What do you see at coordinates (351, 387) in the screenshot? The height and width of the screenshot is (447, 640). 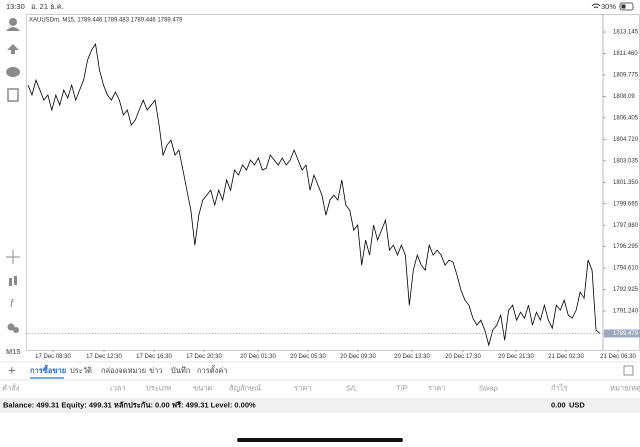 I see `column-header: S/L` at bounding box center [351, 387].